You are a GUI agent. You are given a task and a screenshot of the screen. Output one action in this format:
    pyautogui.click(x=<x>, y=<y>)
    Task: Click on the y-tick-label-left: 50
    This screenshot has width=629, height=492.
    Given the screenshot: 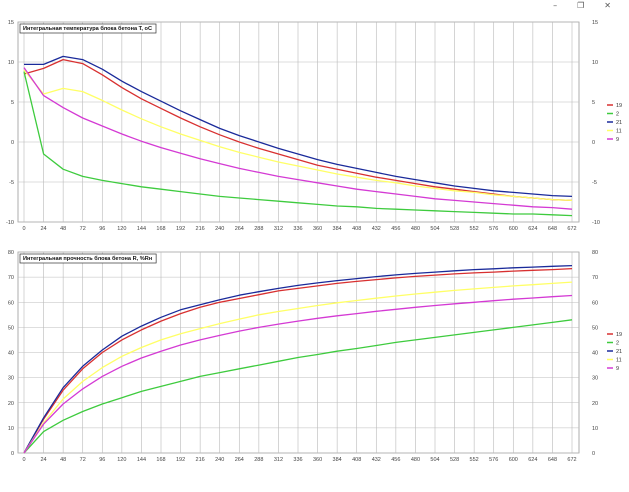 What is the action you would take?
    pyautogui.click(x=11, y=328)
    